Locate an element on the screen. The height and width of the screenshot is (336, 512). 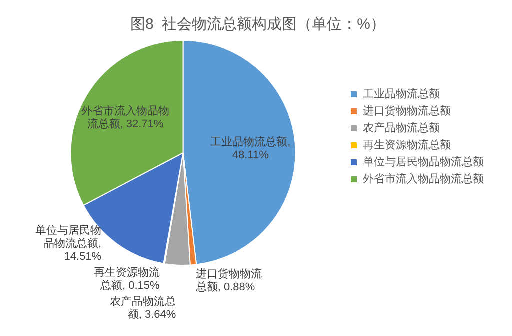
data-label: 单位与居民物品物流总额, 14.51% is located at coordinates (69, 244).